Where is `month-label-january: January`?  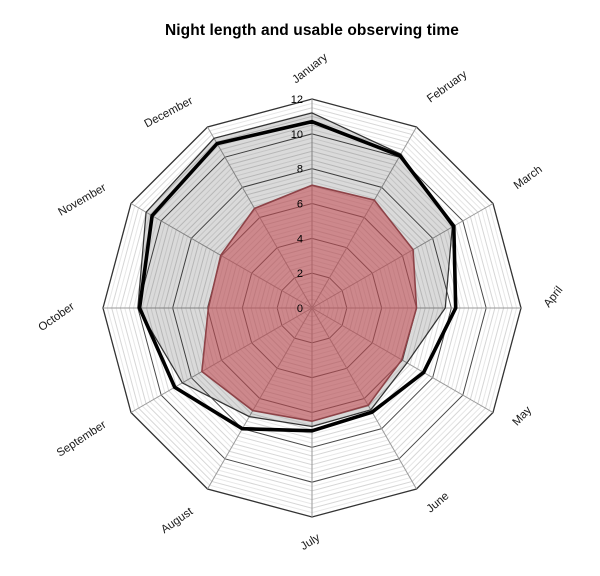 month-label-january: January is located at coordinates (310, 68).